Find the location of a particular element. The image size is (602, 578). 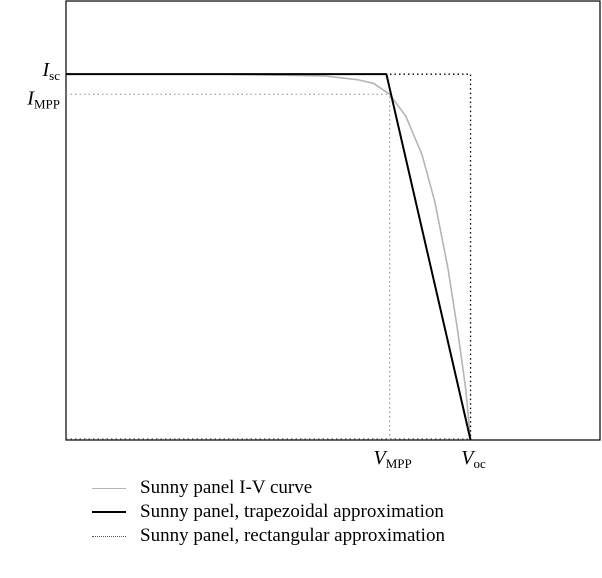

legend-swatch-rectangular is located at coordinates (109, 536).